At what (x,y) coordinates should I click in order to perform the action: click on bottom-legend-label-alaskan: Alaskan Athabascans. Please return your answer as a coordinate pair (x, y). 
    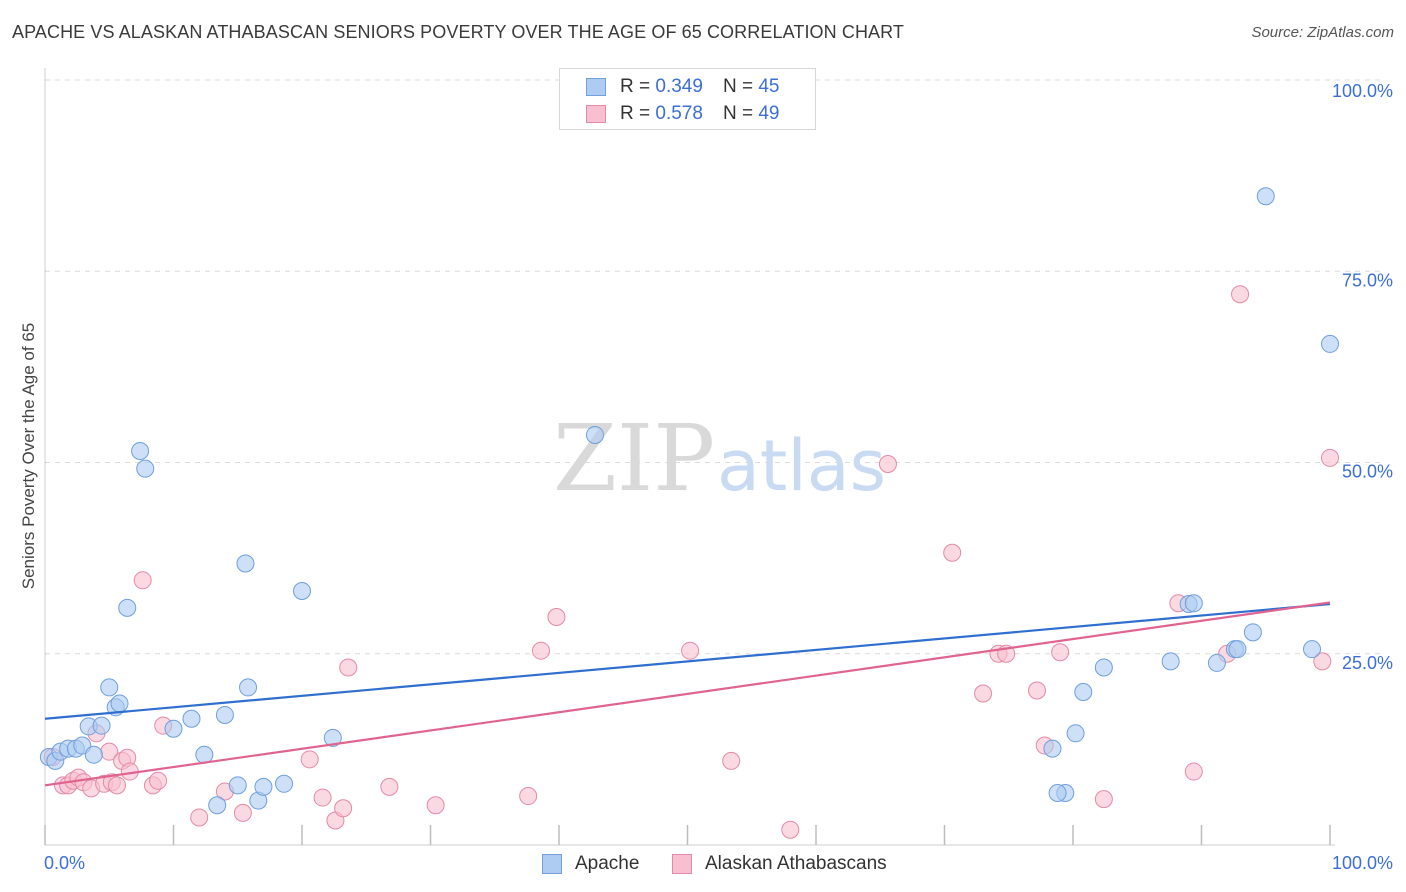
    Looking at the image, I should click on (796, 863).